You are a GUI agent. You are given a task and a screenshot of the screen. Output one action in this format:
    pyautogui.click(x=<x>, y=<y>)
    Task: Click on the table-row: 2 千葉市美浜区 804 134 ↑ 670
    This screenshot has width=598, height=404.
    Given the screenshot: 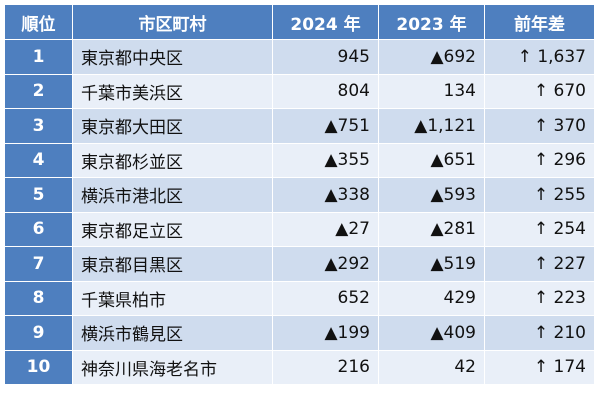 What is the action you would take?
    pyautogui.click(x=299, y=91)
    